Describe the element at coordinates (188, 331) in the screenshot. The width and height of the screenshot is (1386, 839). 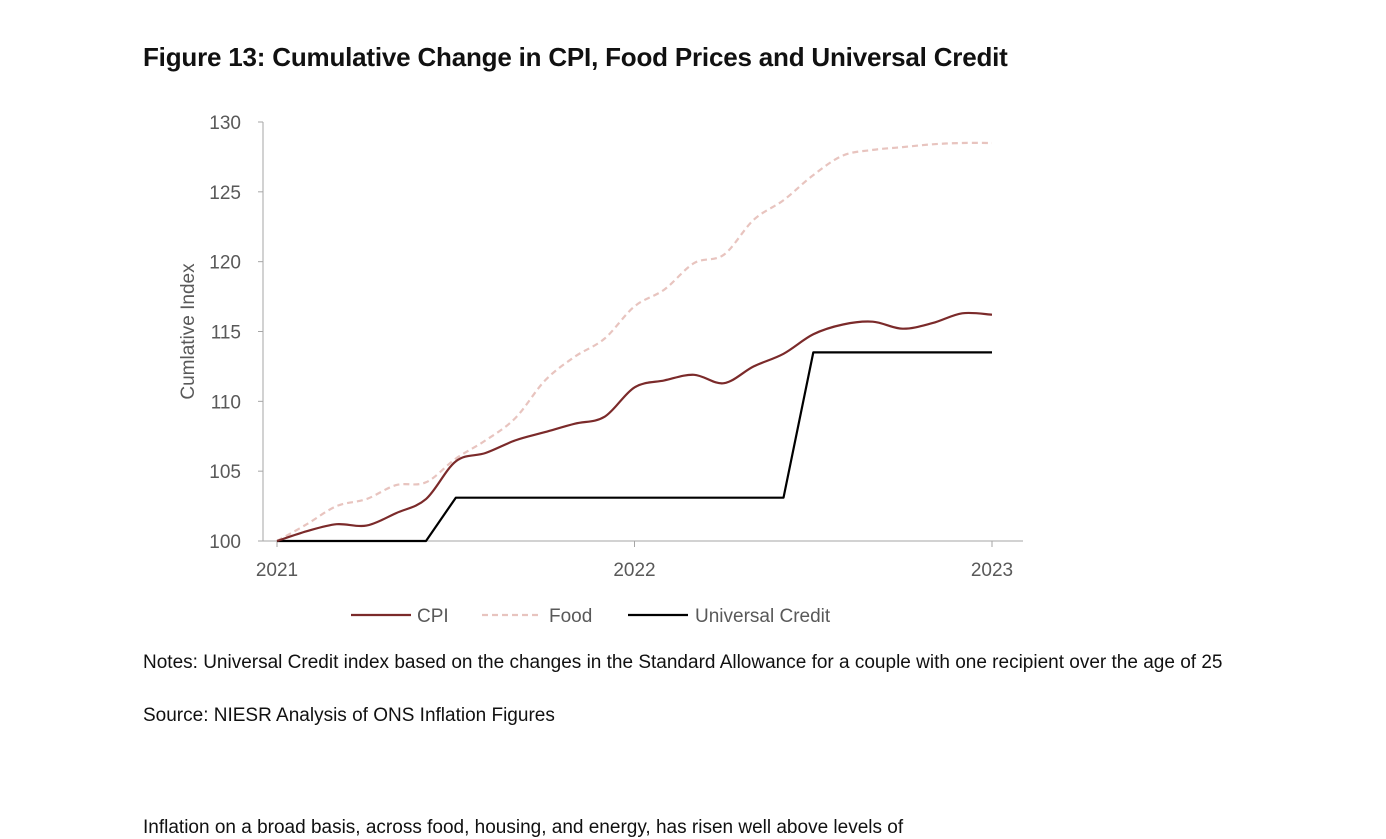
I see `y-axis-title: Cumlative Index` at that location.